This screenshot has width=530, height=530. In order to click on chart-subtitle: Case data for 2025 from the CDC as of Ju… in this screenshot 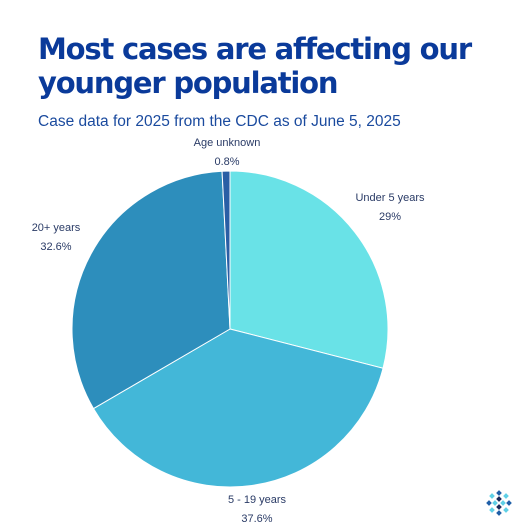, I will do `click(219, 121)`.